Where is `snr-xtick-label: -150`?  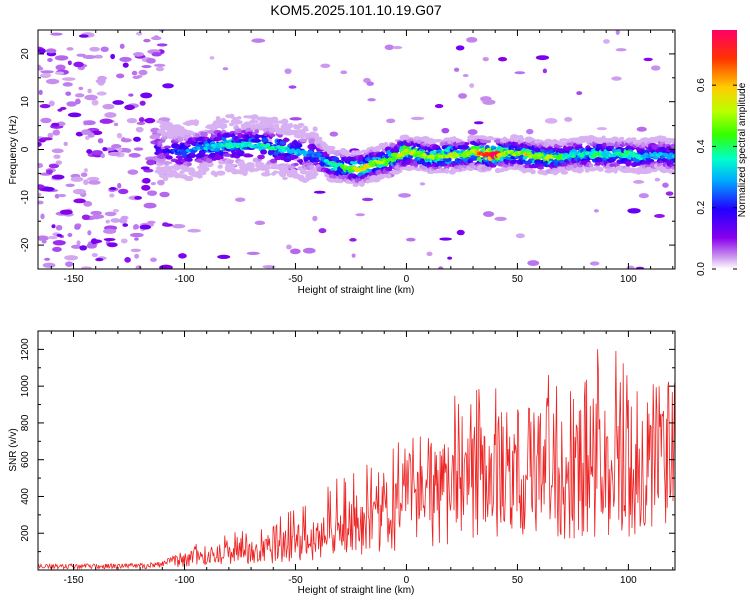
snr-xtick-label: -150 is located at coordinates (74, 580).